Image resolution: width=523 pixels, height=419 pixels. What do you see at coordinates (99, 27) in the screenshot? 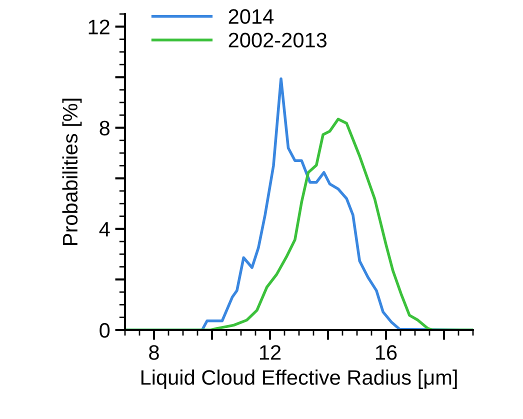
I see `y-tick-label: 12` at bounding box center [99, 27].